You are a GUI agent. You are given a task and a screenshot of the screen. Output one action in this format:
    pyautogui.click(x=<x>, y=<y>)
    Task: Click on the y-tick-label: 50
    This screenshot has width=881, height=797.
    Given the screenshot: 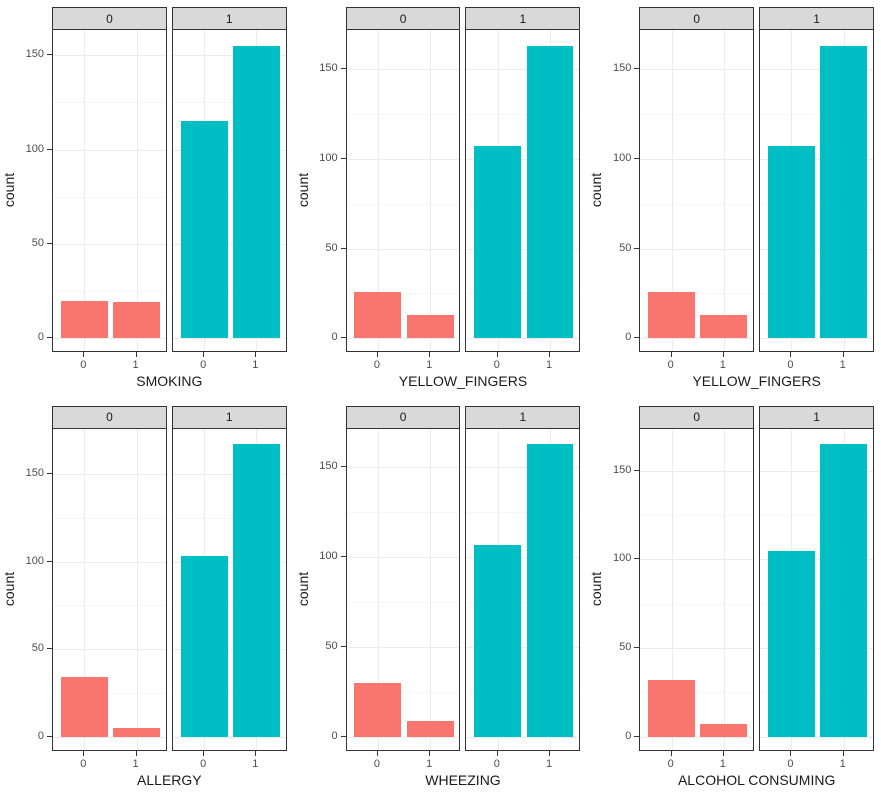 What is the action you would take?
    pyautogui.click(x=37, y=242)
    